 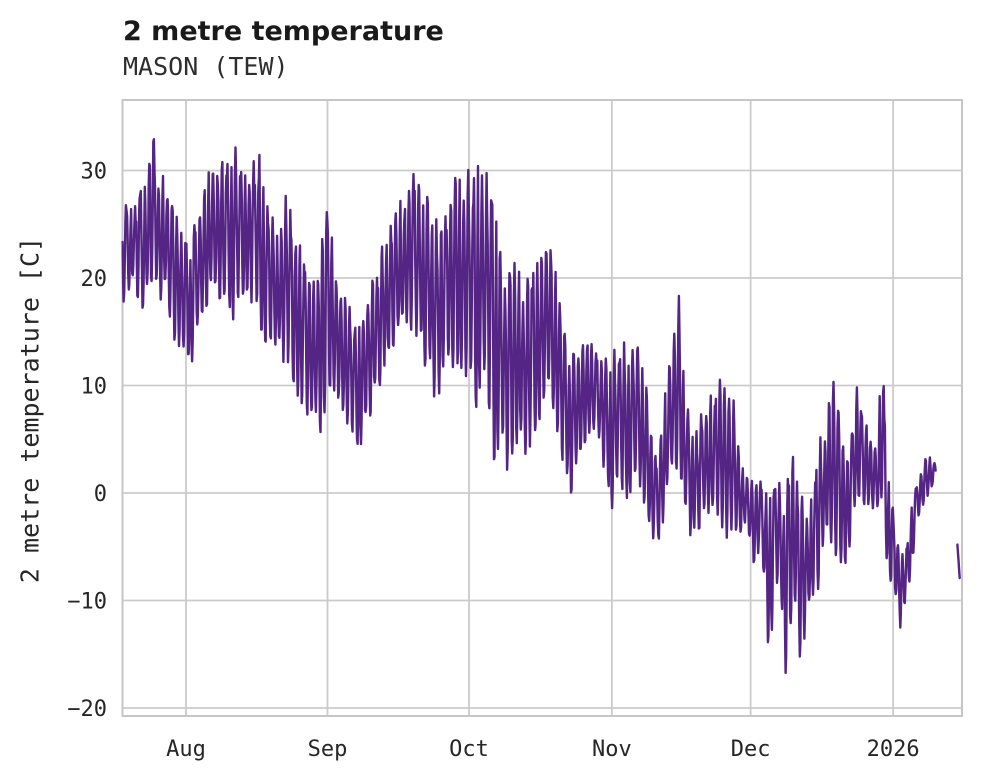 I want to click on y-tick-label: 0, so click(x=100, y=494).